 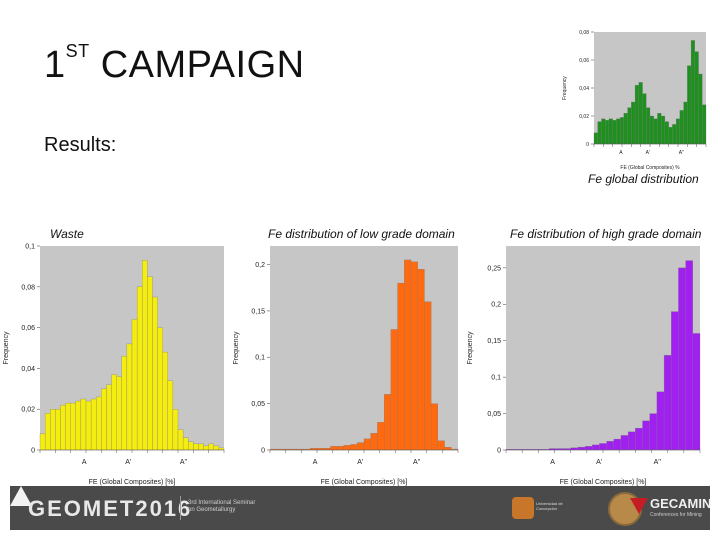 What do you see at coordinates (361, 234) in the screenshot?
I see `low-caption: Fe distribution of low grade domain` at bounding box center [361, 234].